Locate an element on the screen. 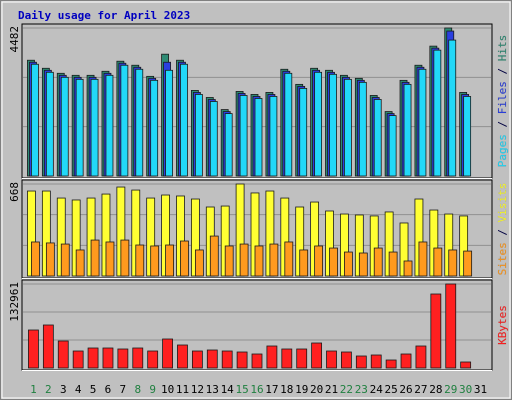  legend-entry: KBytes is located at coordinates (502, 325).